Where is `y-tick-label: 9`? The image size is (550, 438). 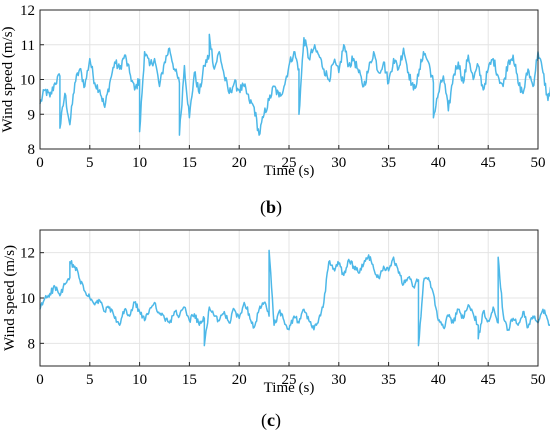 y-tick-label: 9 is located at coordinates (32, 115).